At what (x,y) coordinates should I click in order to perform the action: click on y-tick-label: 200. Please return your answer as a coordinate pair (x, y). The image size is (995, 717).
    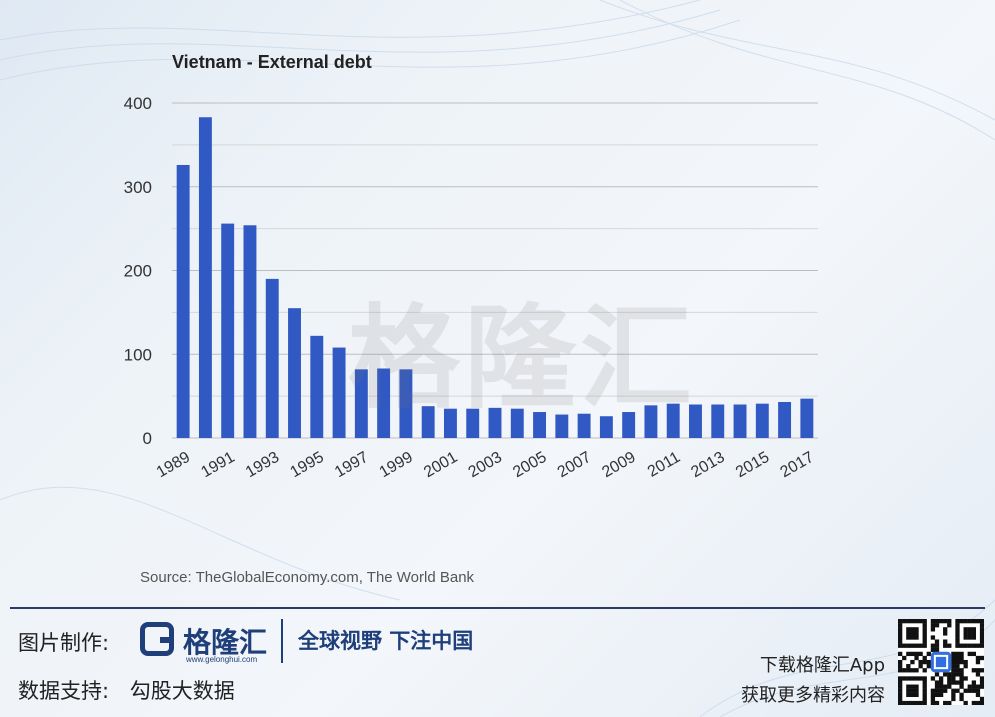
    Looking at the image, I should click on (138, 271).